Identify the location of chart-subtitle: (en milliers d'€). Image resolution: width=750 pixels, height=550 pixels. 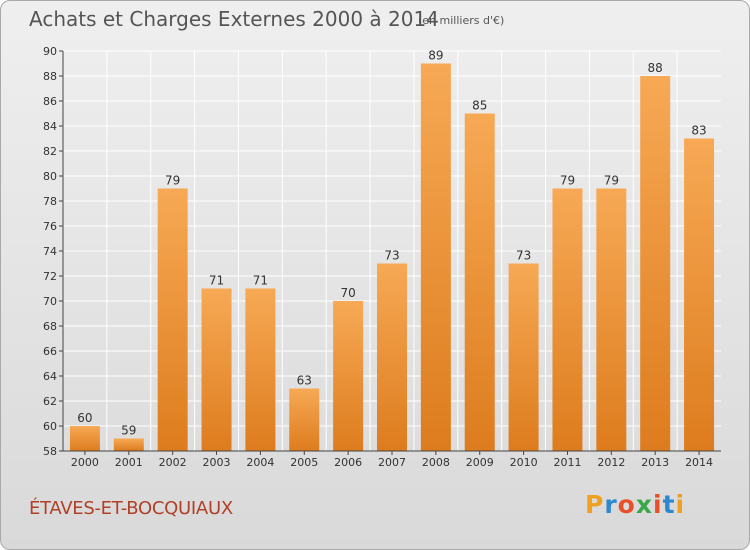
(461, 20).